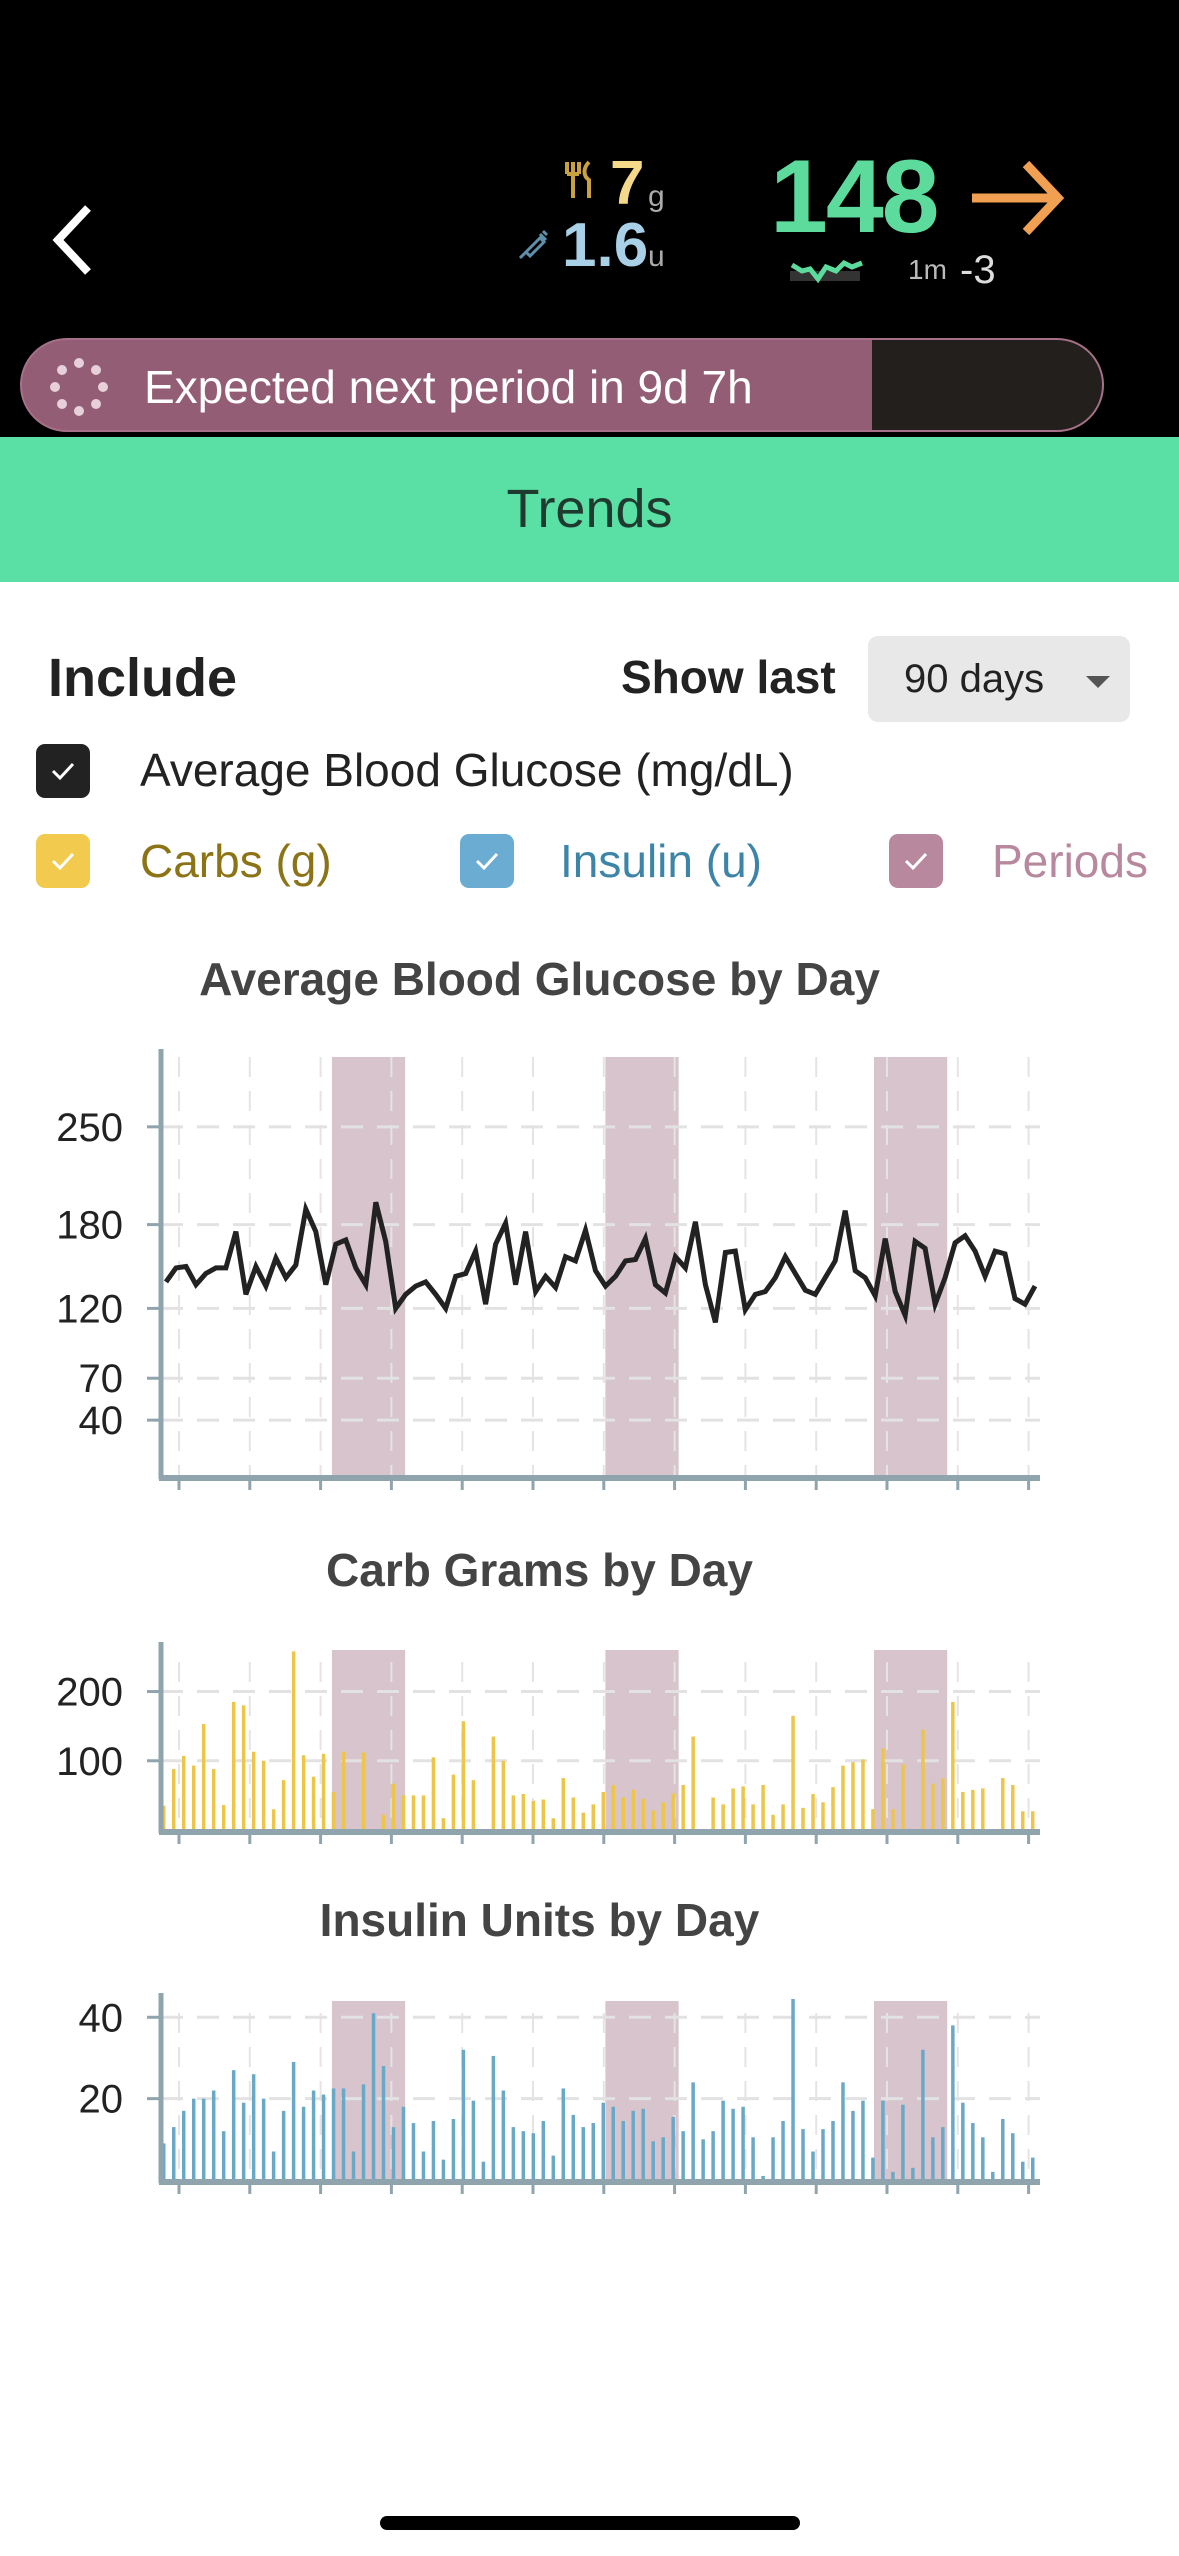 The image size is (1179, 2556). I want to click on checkbox-glucose, so click(63, 771).